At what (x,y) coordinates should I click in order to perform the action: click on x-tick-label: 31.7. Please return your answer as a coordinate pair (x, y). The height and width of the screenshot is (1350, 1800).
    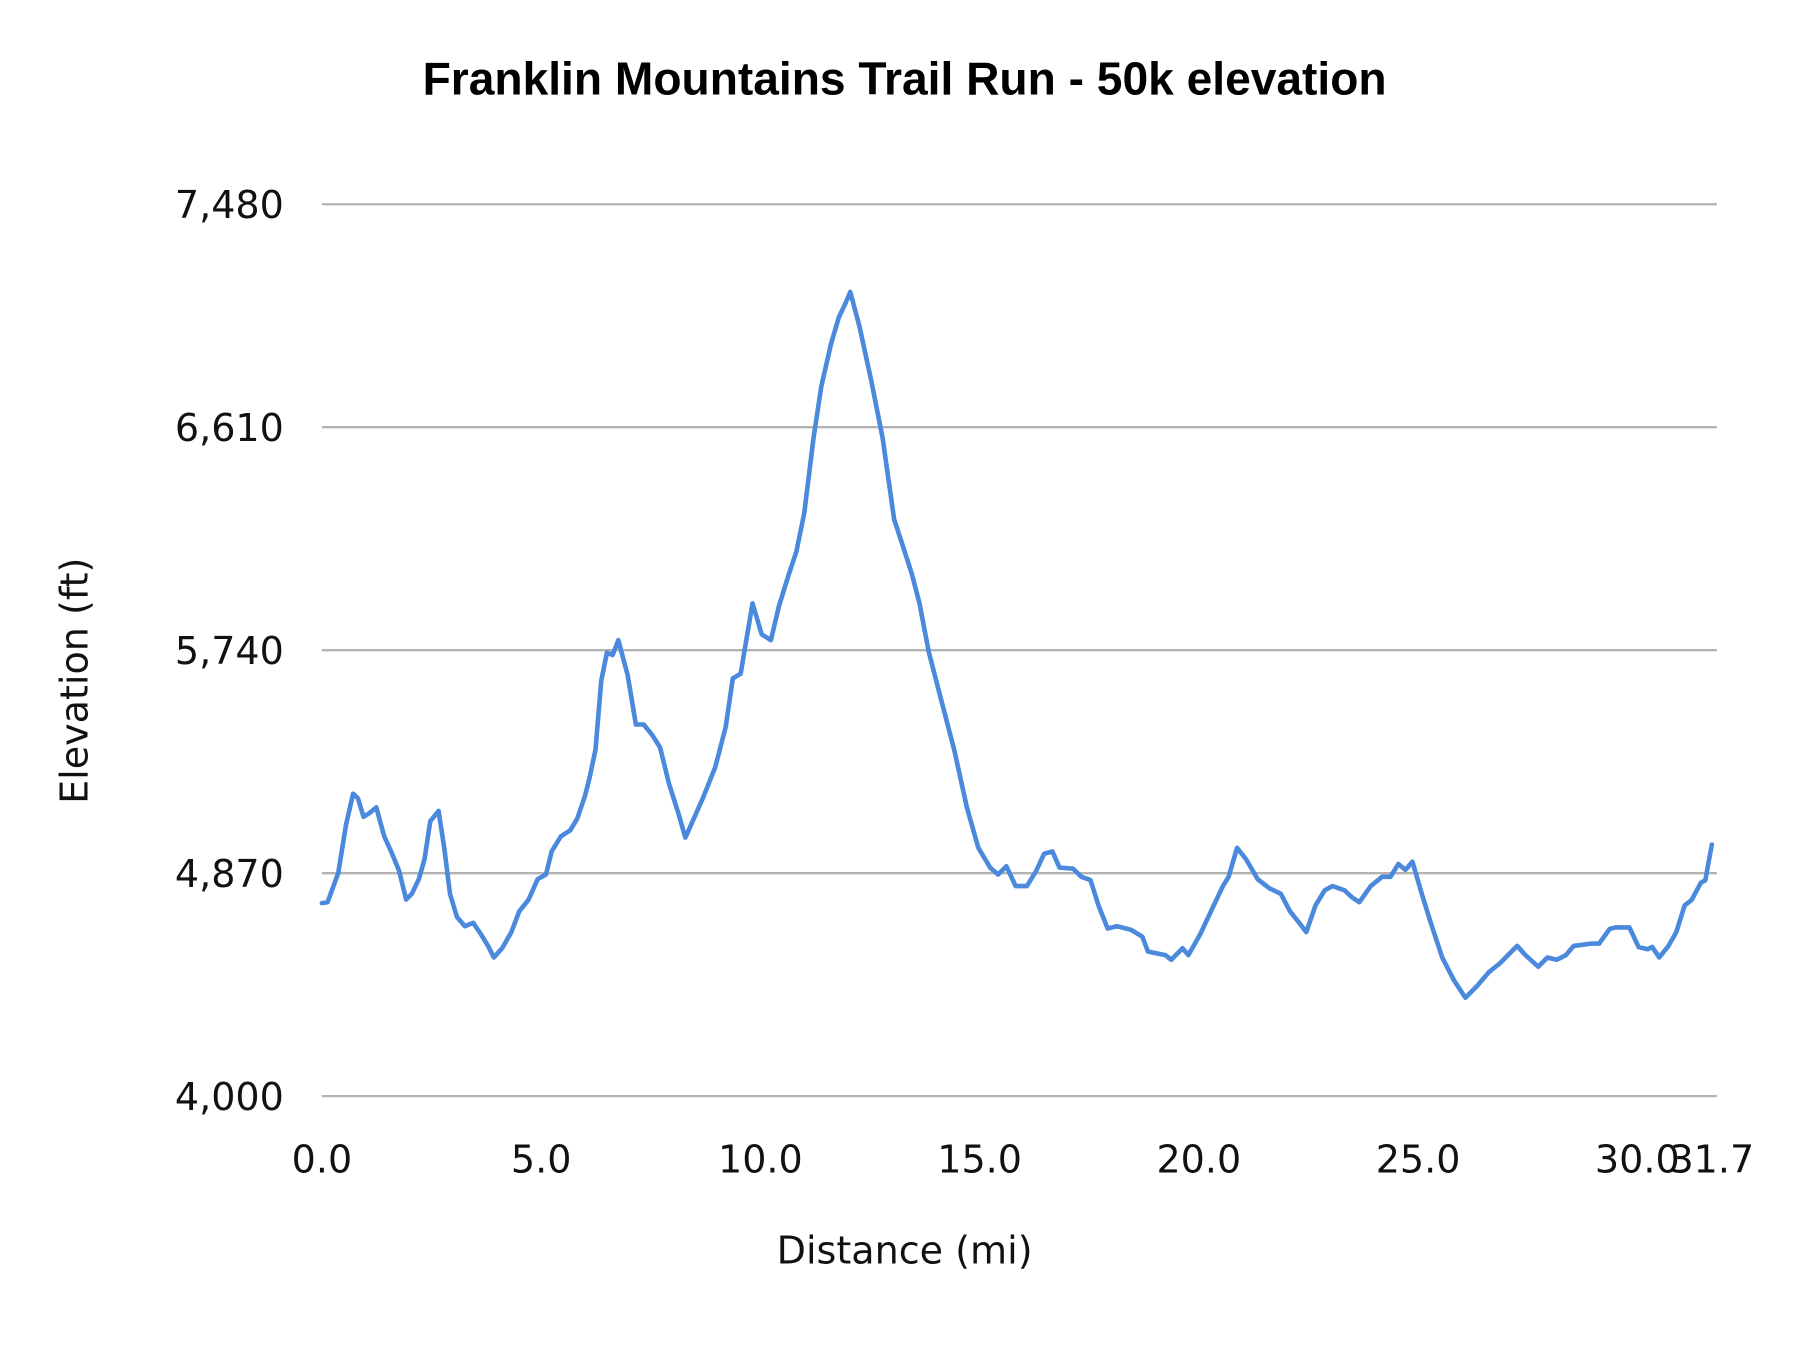
    Looking at the image, I should click on (1711, 1159).